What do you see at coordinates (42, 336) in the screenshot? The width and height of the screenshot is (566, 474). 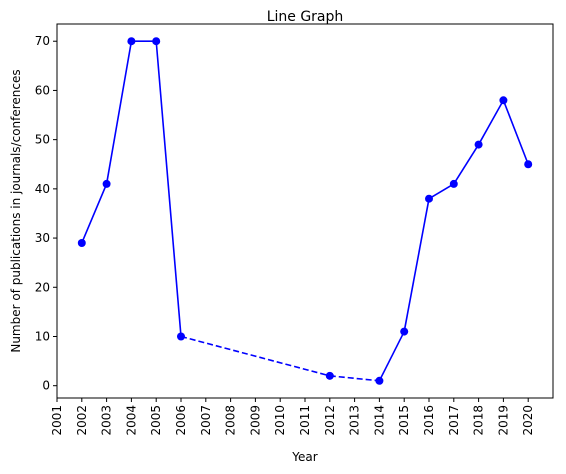 I see `y-tick-label: 10` at bounding box center [42, 336].